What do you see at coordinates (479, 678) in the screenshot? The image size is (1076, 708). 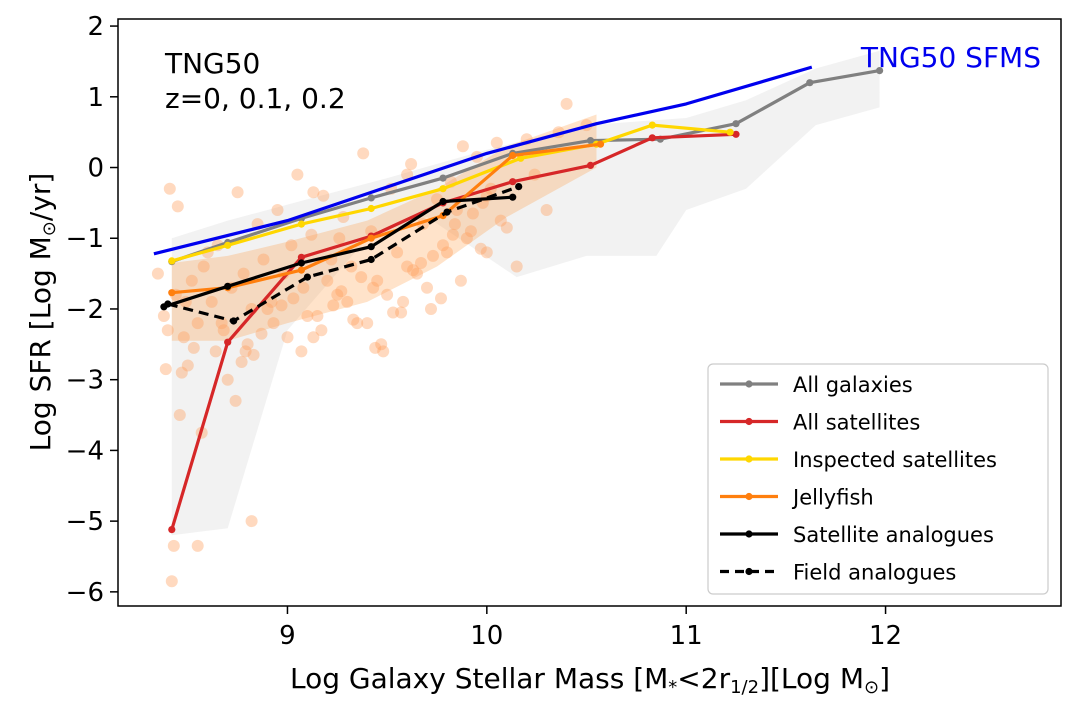 I see `x-label-part-1: Log Galaxy Stellar Mass [M` at bounding box center [479, 678].